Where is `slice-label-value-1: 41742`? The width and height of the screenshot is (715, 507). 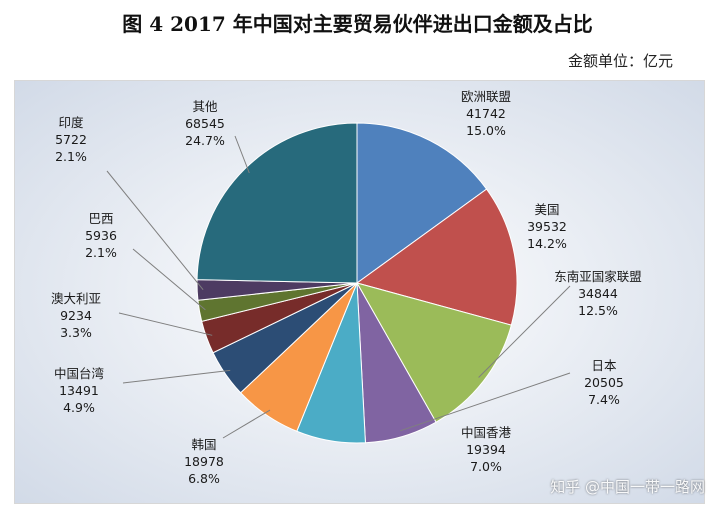
slice-label-value-1: 41742 is located at coordinates (486, 113).